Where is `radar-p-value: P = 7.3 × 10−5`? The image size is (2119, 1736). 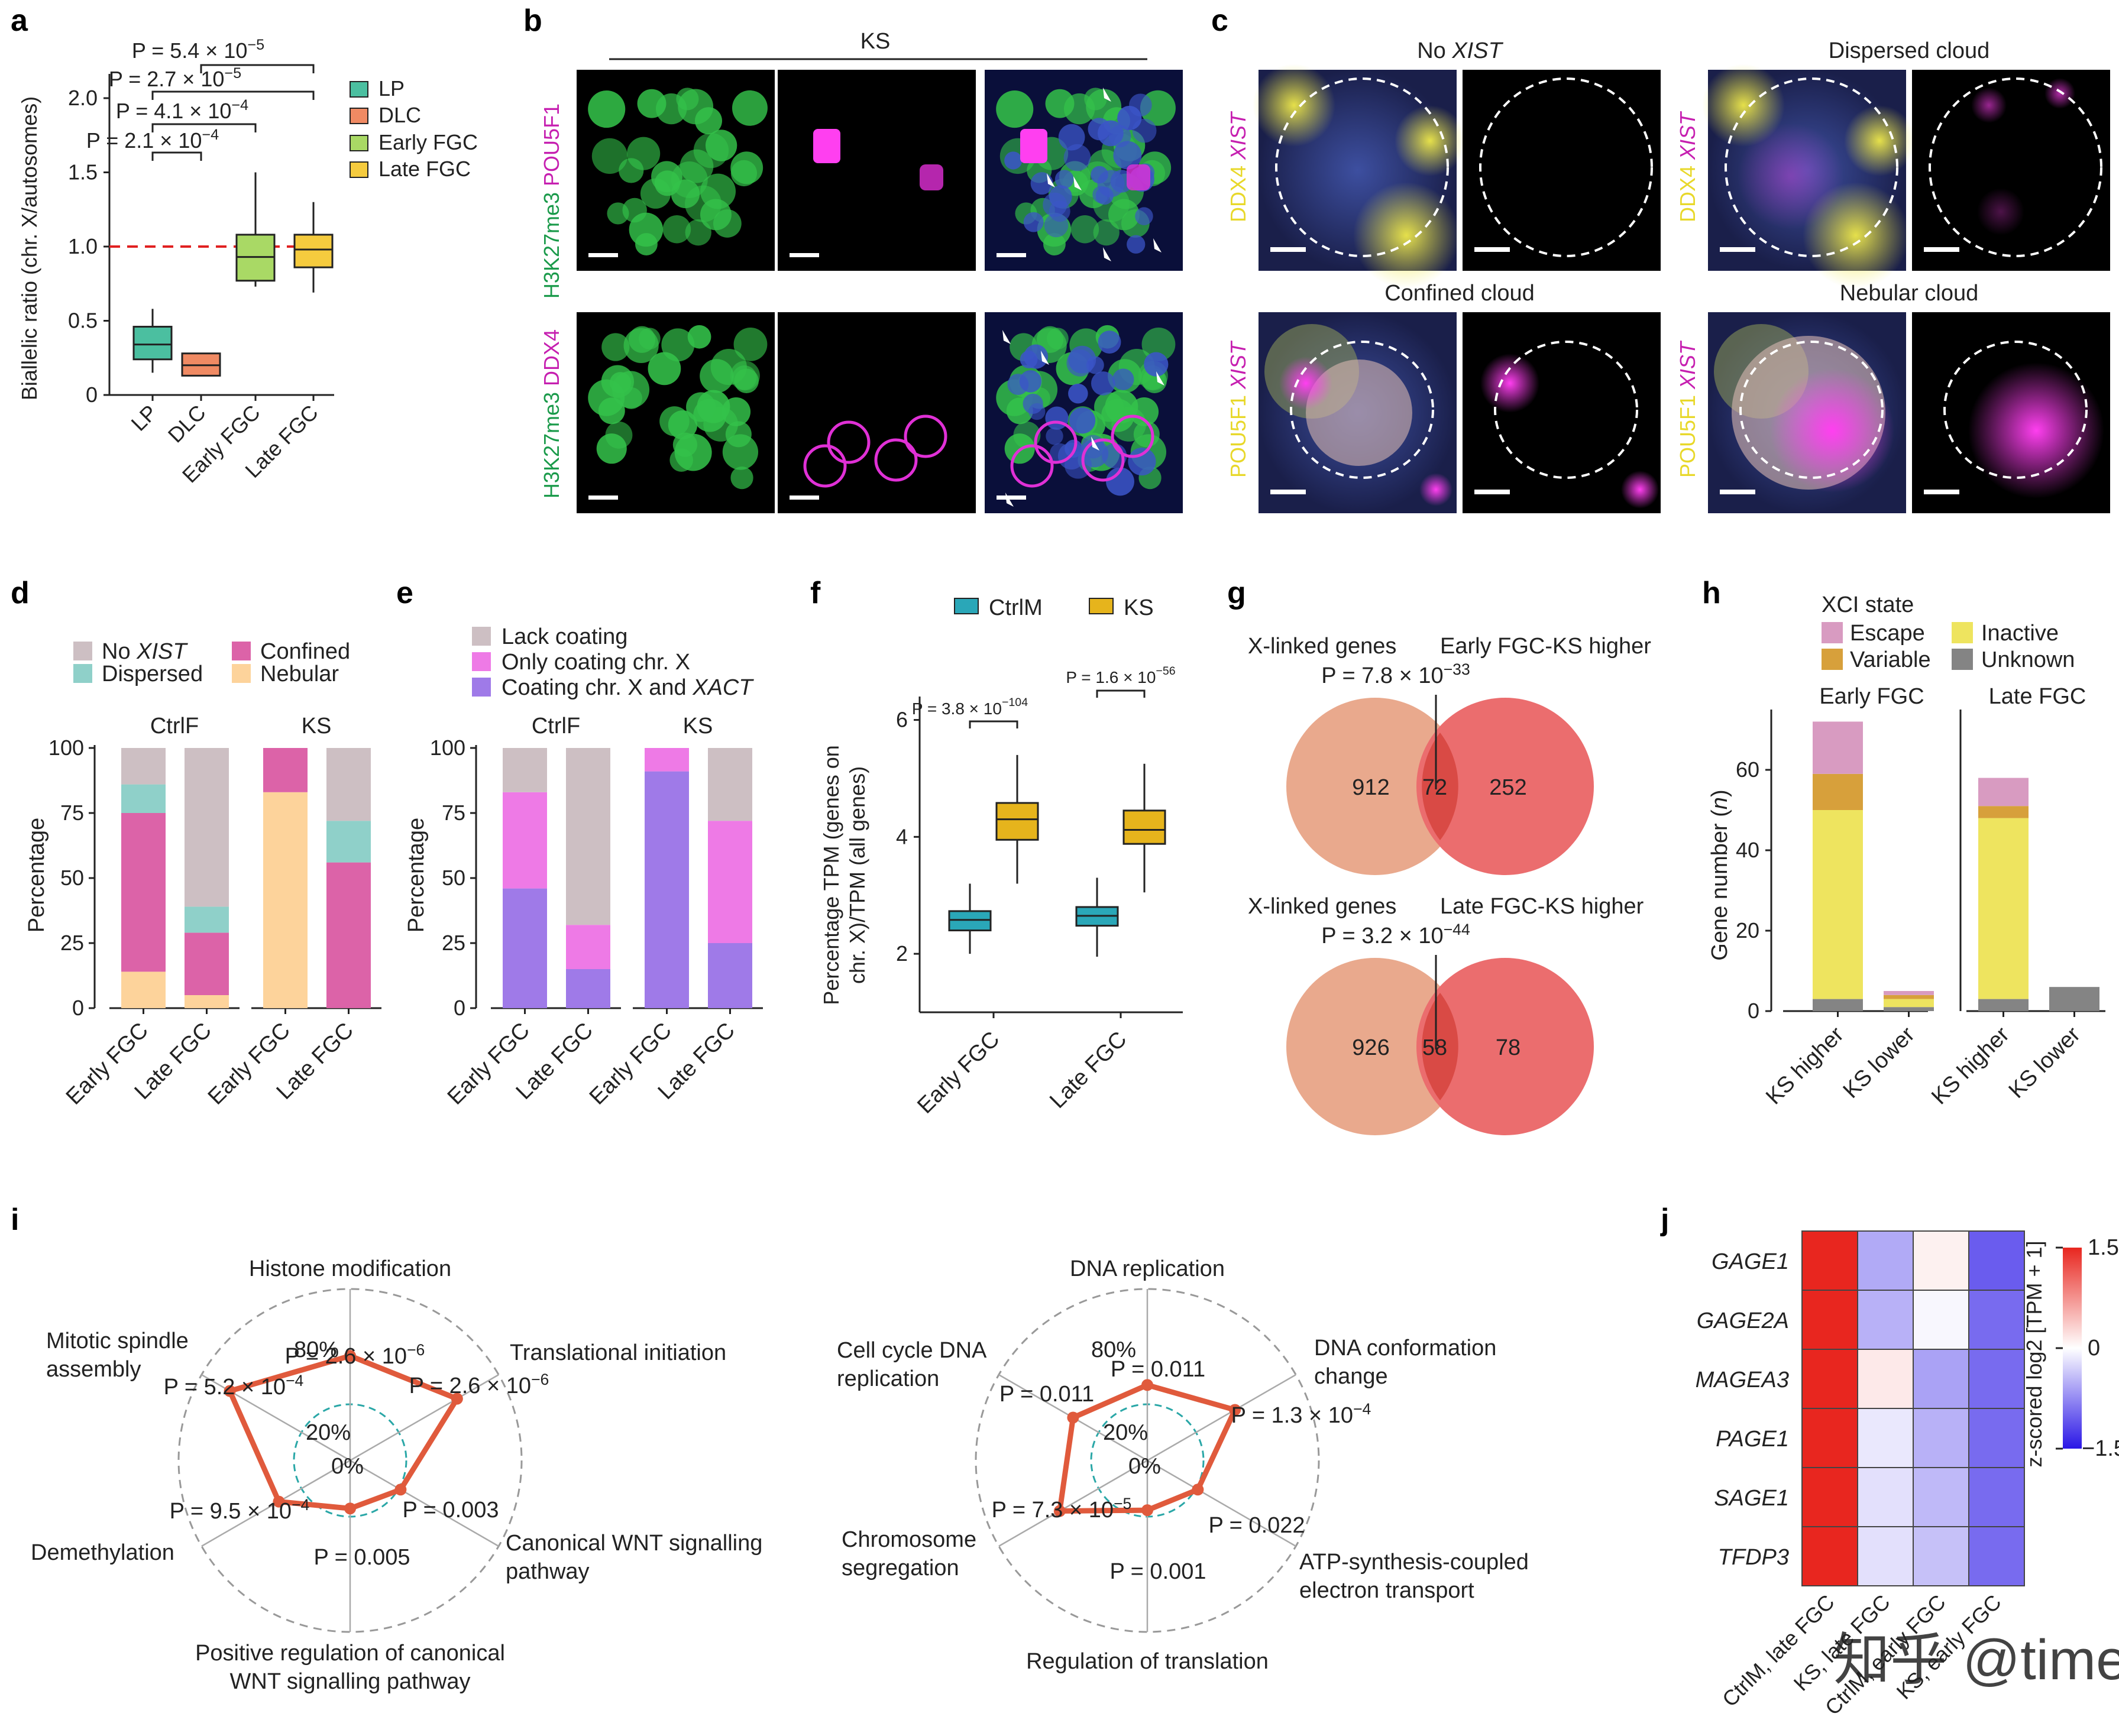
radar-p-value: P = 7.3 × 10−5 is located at coordinates (1062, 1509).